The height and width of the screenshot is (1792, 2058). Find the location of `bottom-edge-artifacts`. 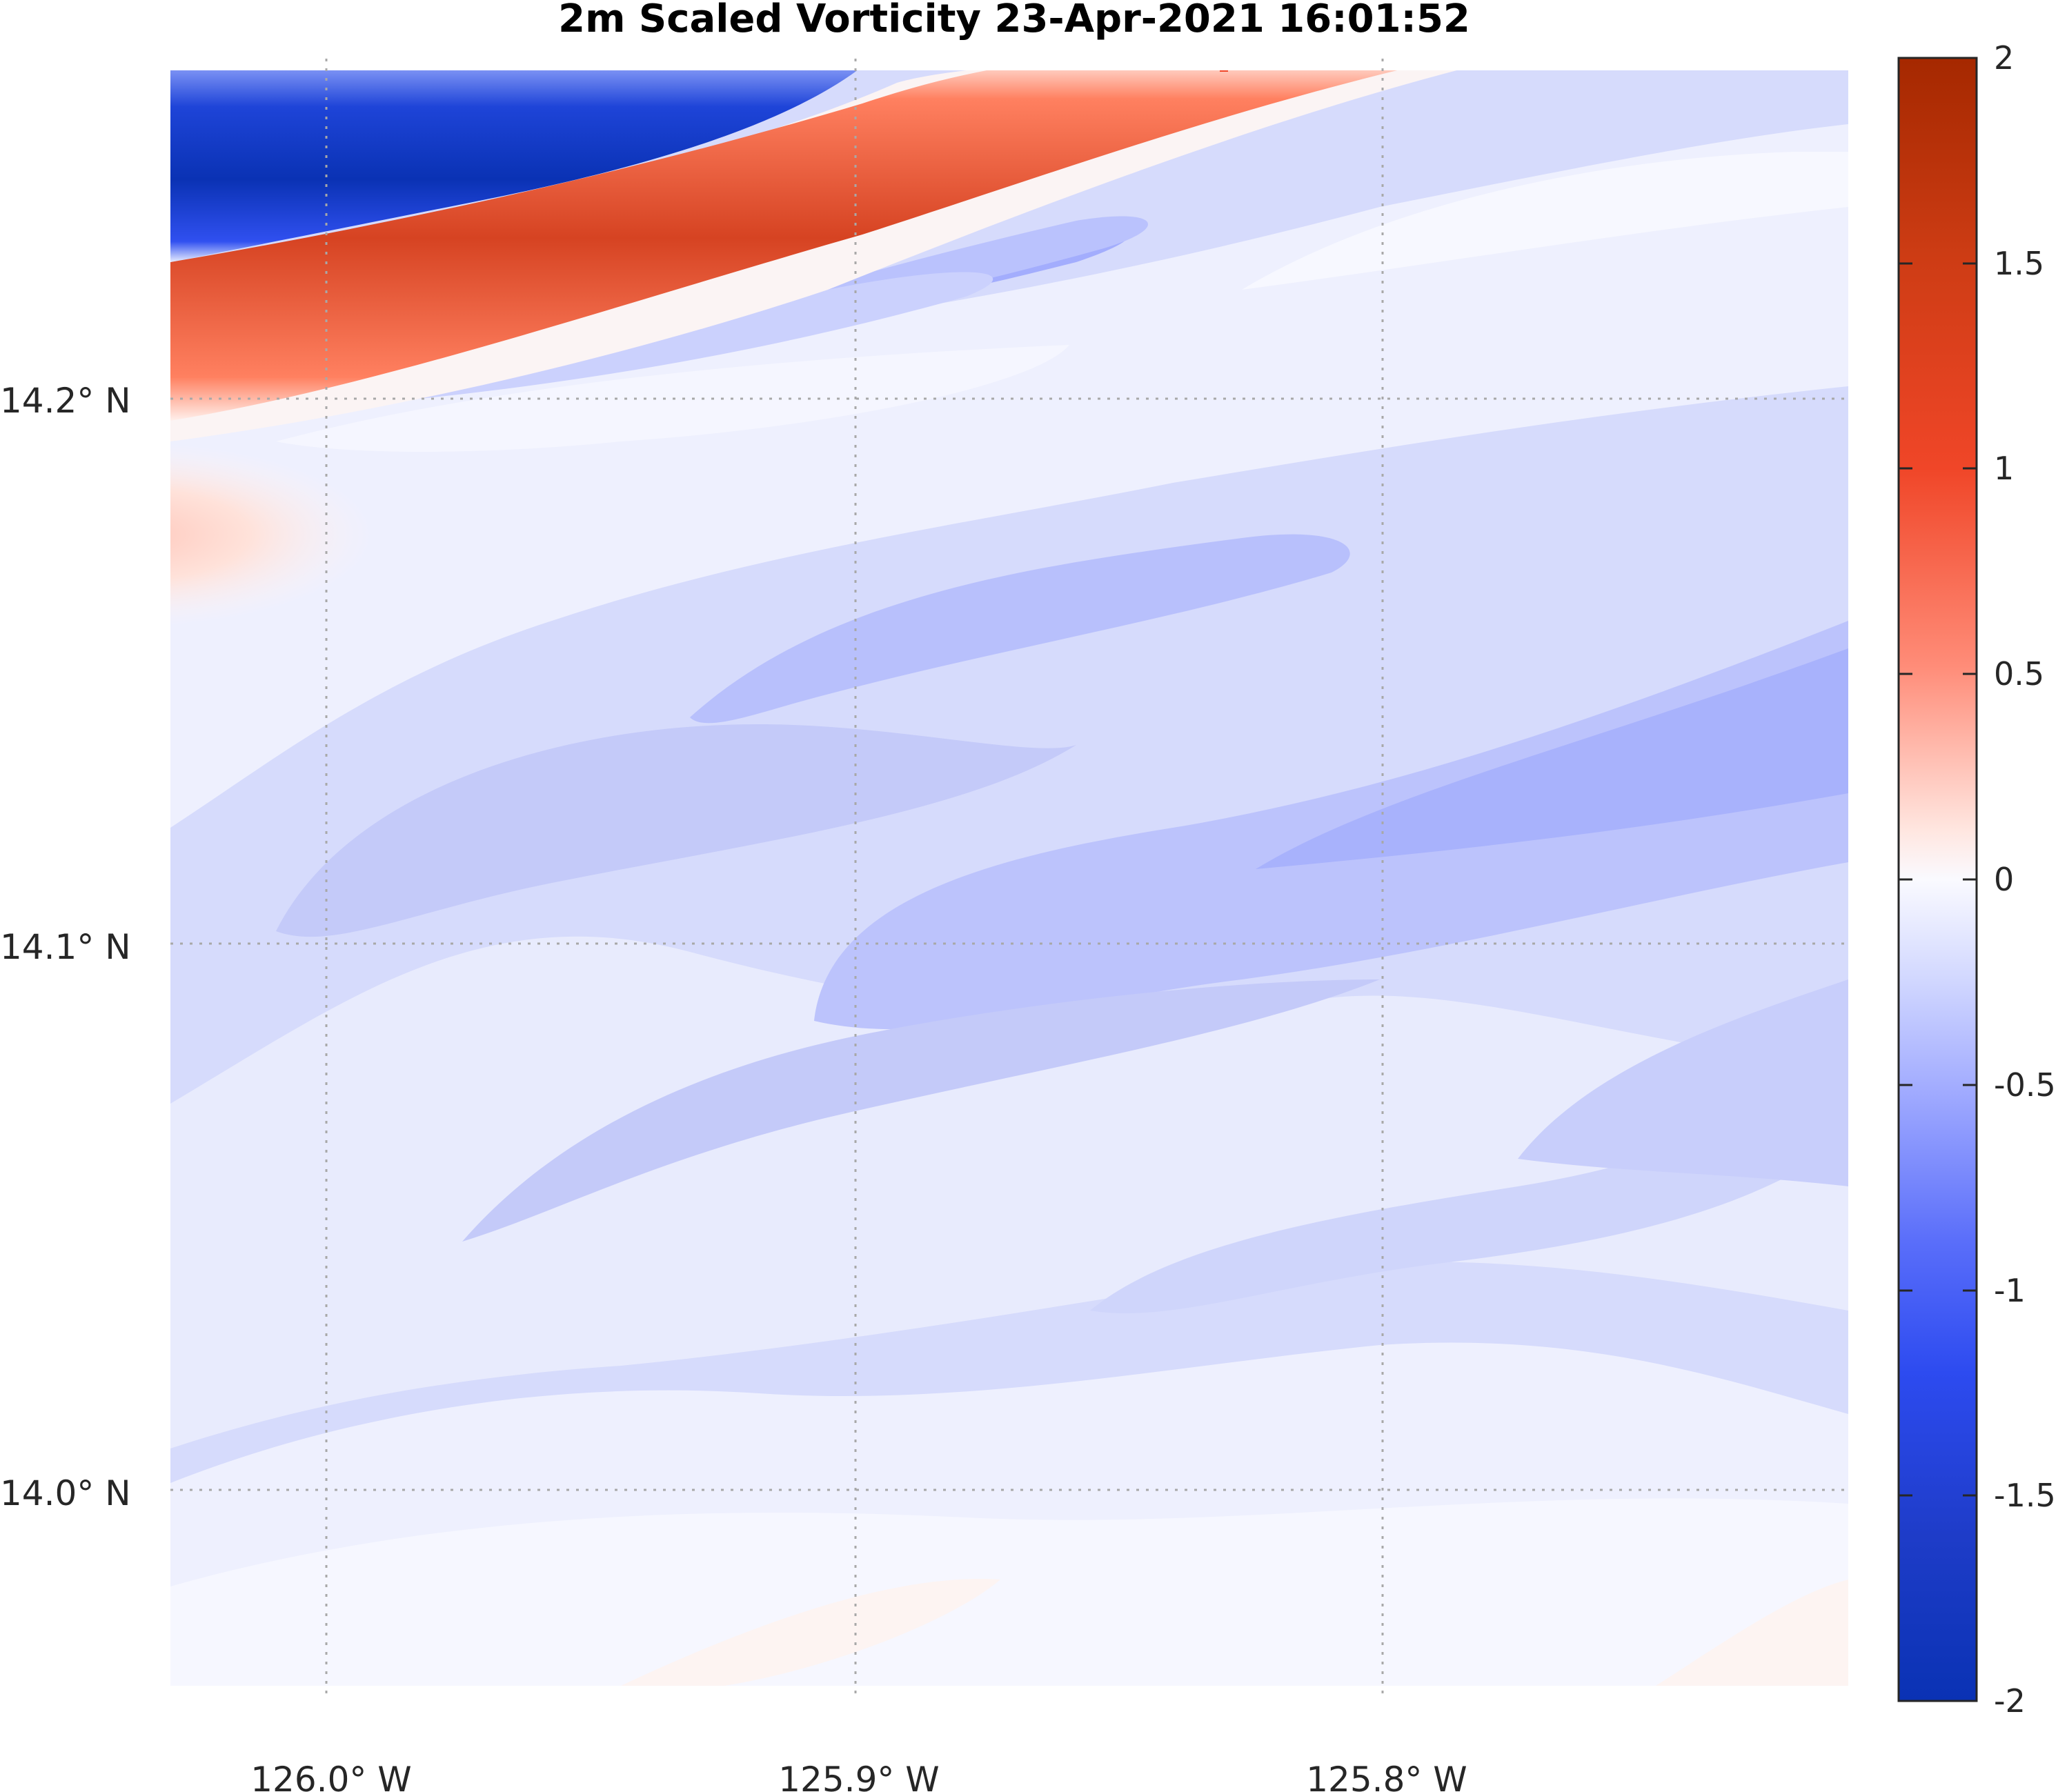

bottom-edge-artifacts is located at coordinates (865, 1690).